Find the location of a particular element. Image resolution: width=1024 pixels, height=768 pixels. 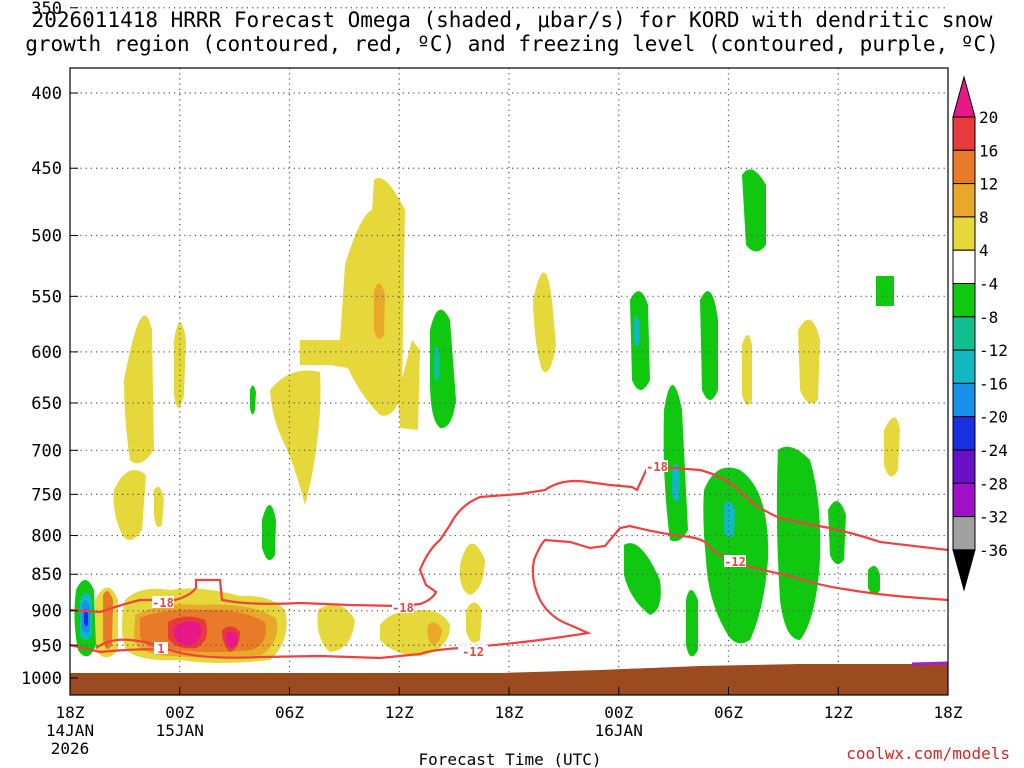

colorbar-label: -32 is located at coordinates (993, 517).